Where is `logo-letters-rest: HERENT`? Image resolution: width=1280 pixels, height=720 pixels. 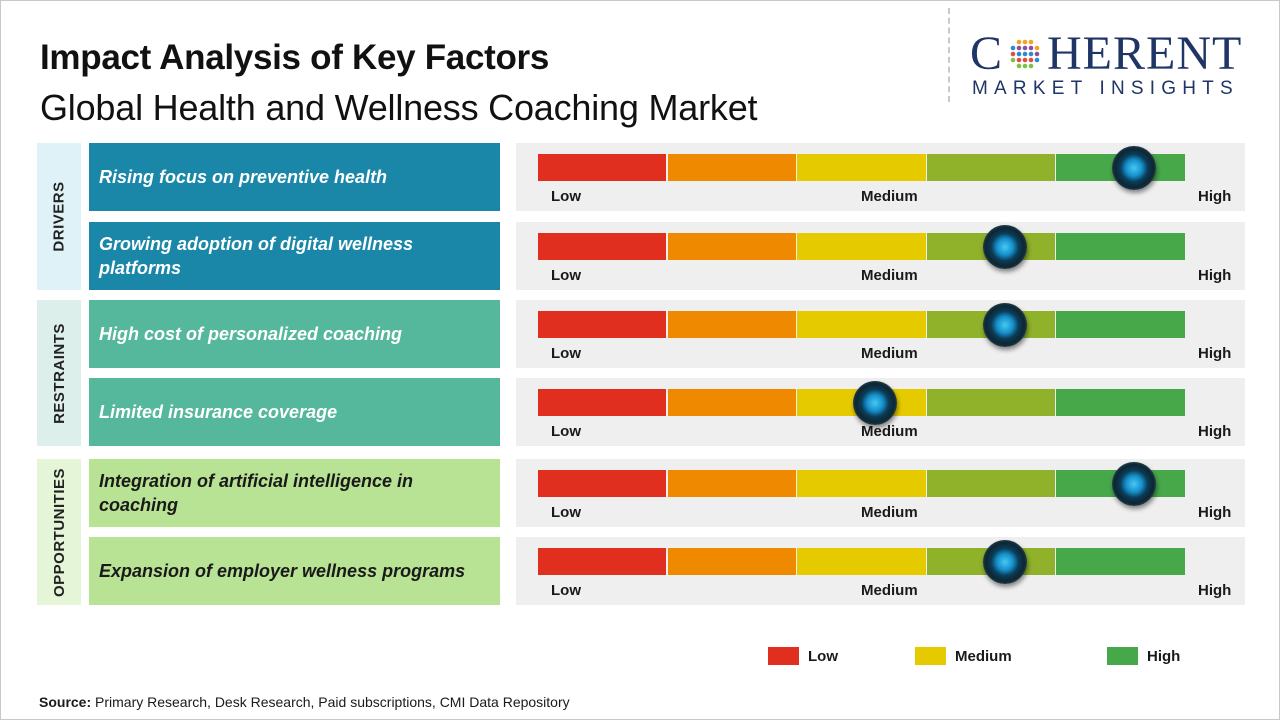 logo-letters-rest: HERENT is located at coordinates (1145, 53).